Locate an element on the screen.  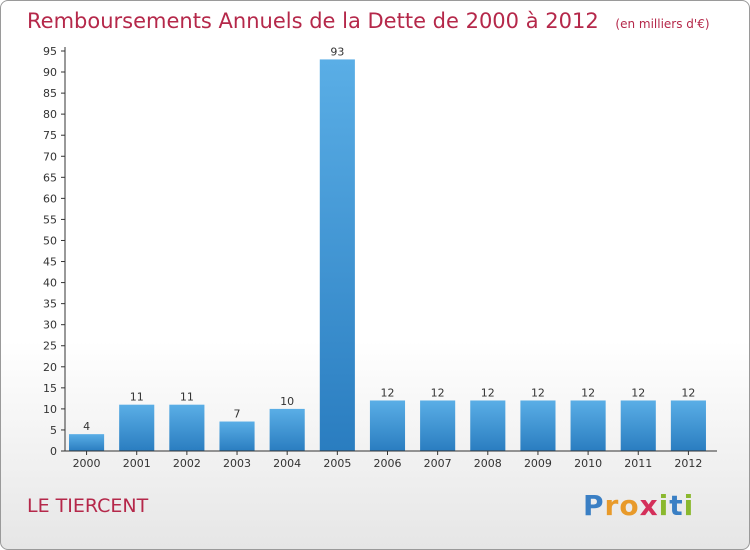
bar-value-label: 7 is located at coordinates (237, 414).